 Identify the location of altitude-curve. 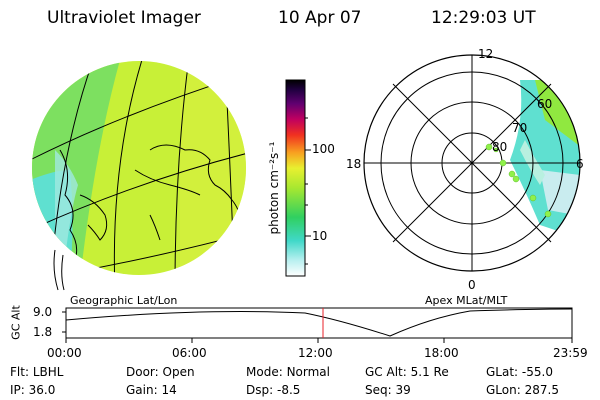
(319, 322).